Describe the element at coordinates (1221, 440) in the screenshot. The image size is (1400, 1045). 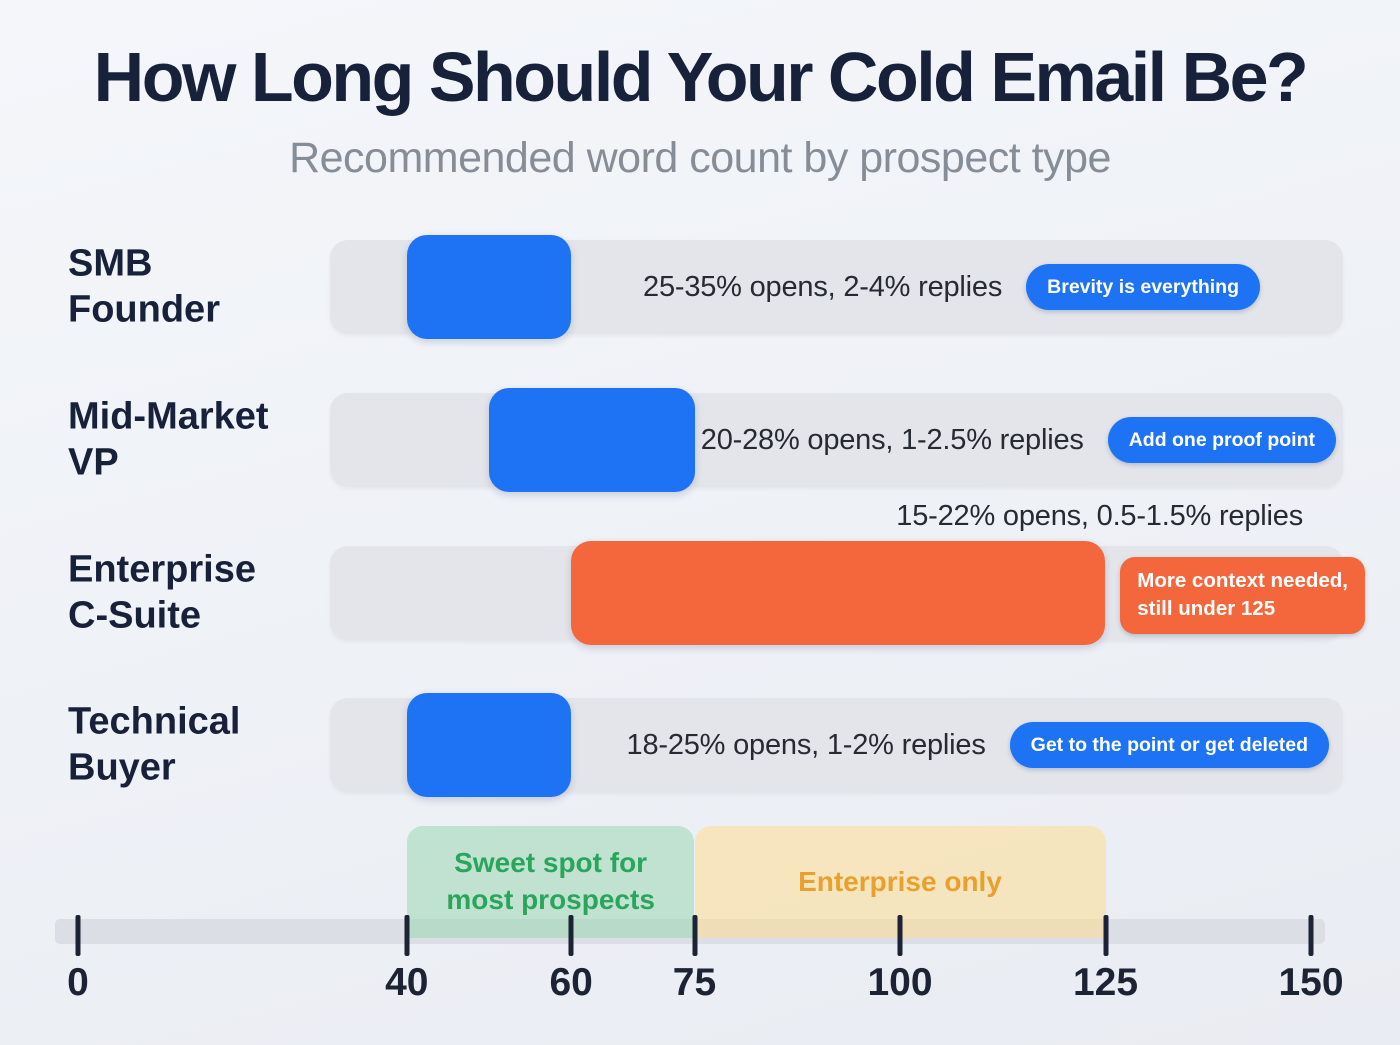
I see `insight-badge: Add one proof point` at that location.